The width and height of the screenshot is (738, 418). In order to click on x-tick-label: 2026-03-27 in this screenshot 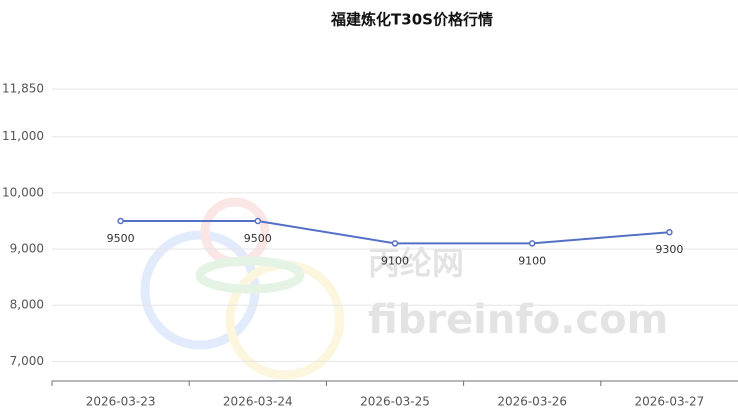, I will do `click(670, 402)`.